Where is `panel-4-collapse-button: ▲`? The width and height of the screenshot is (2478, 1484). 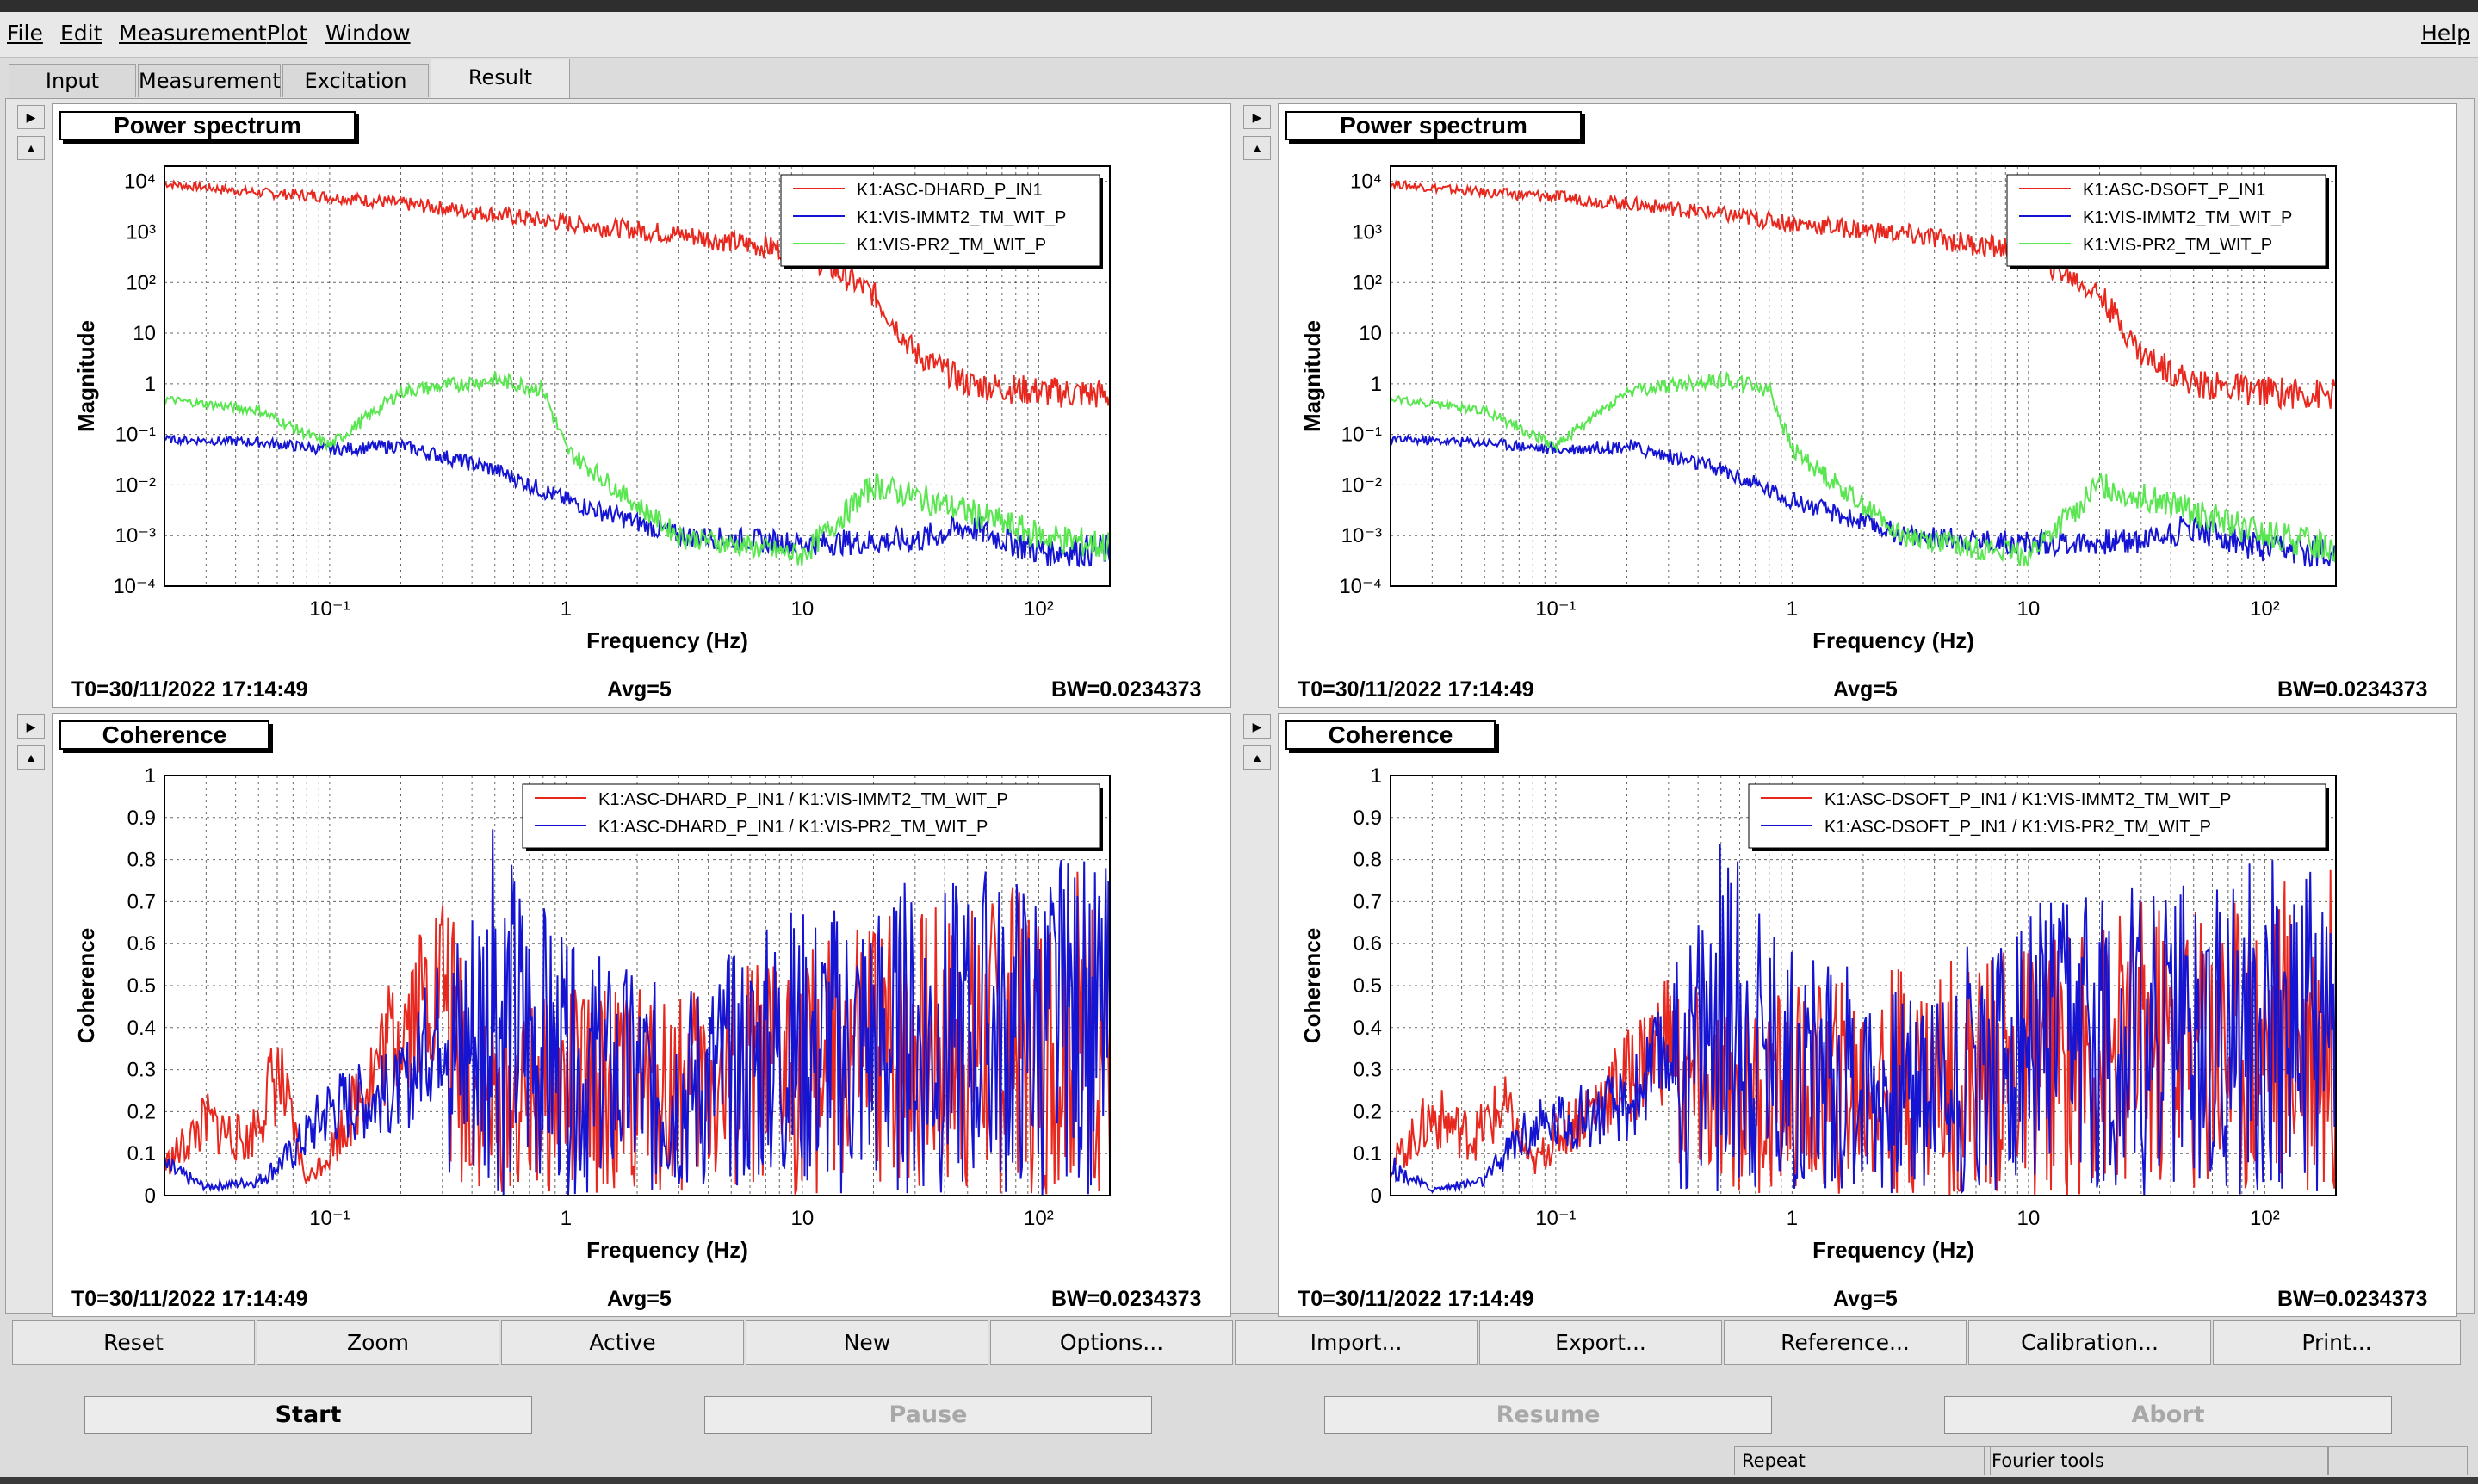 panel-4-collapse-button: ▲ is located at coordinates (1257, 757).